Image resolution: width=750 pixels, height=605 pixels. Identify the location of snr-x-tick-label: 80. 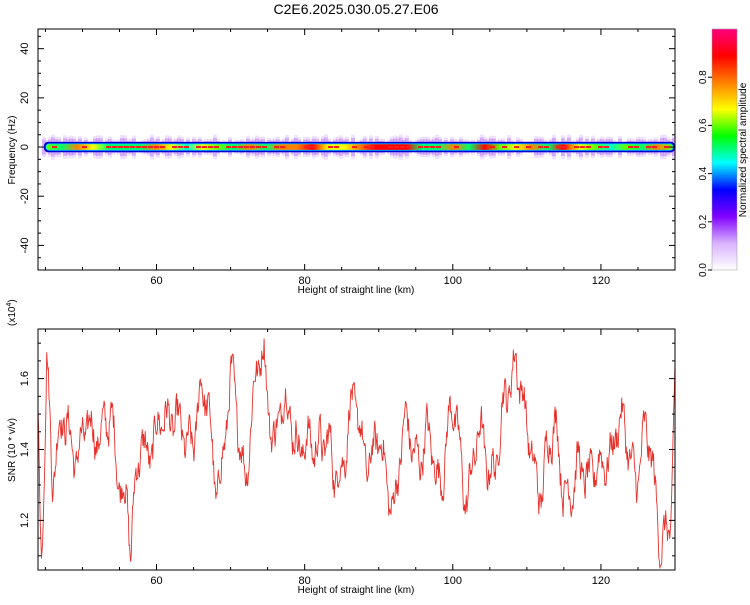
(305, 581).